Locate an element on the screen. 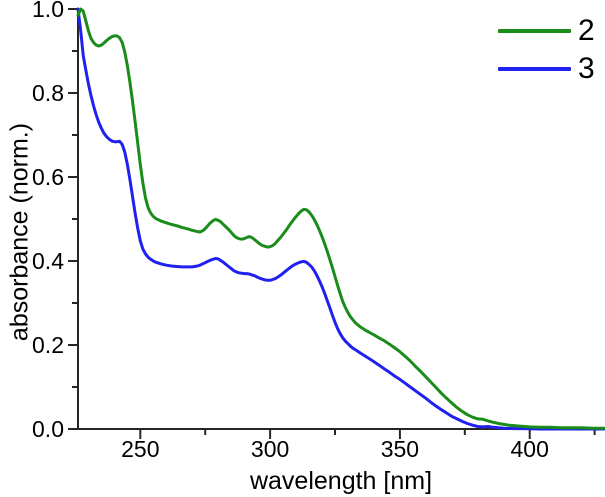  legend-item-series-2: 2 is located at coordinates (546, 31).